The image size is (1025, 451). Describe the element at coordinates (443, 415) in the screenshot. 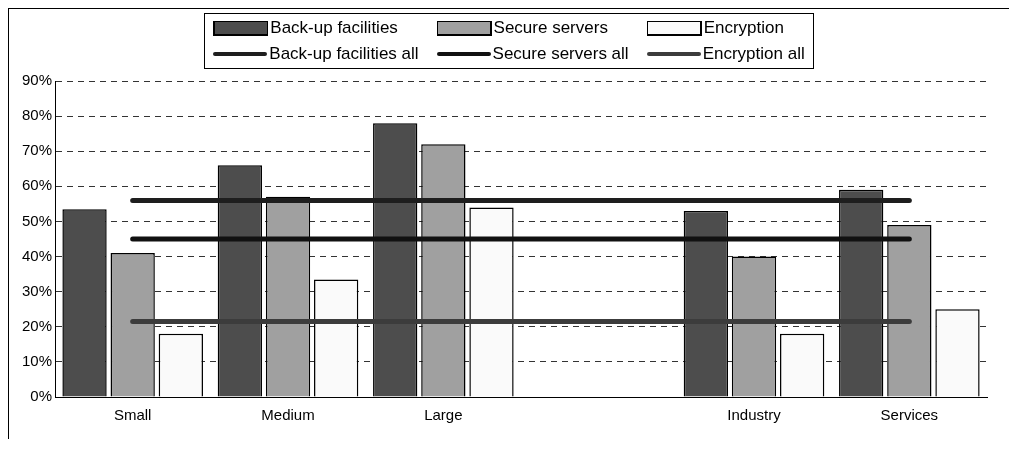

I see `x-tick-label: Large` at that location.